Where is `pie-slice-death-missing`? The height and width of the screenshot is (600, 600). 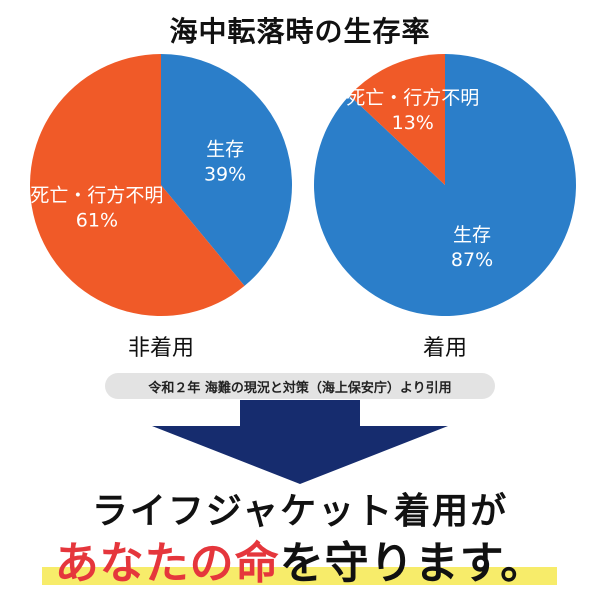
pie-slice-death-missing is located at coordinates (397, 119).